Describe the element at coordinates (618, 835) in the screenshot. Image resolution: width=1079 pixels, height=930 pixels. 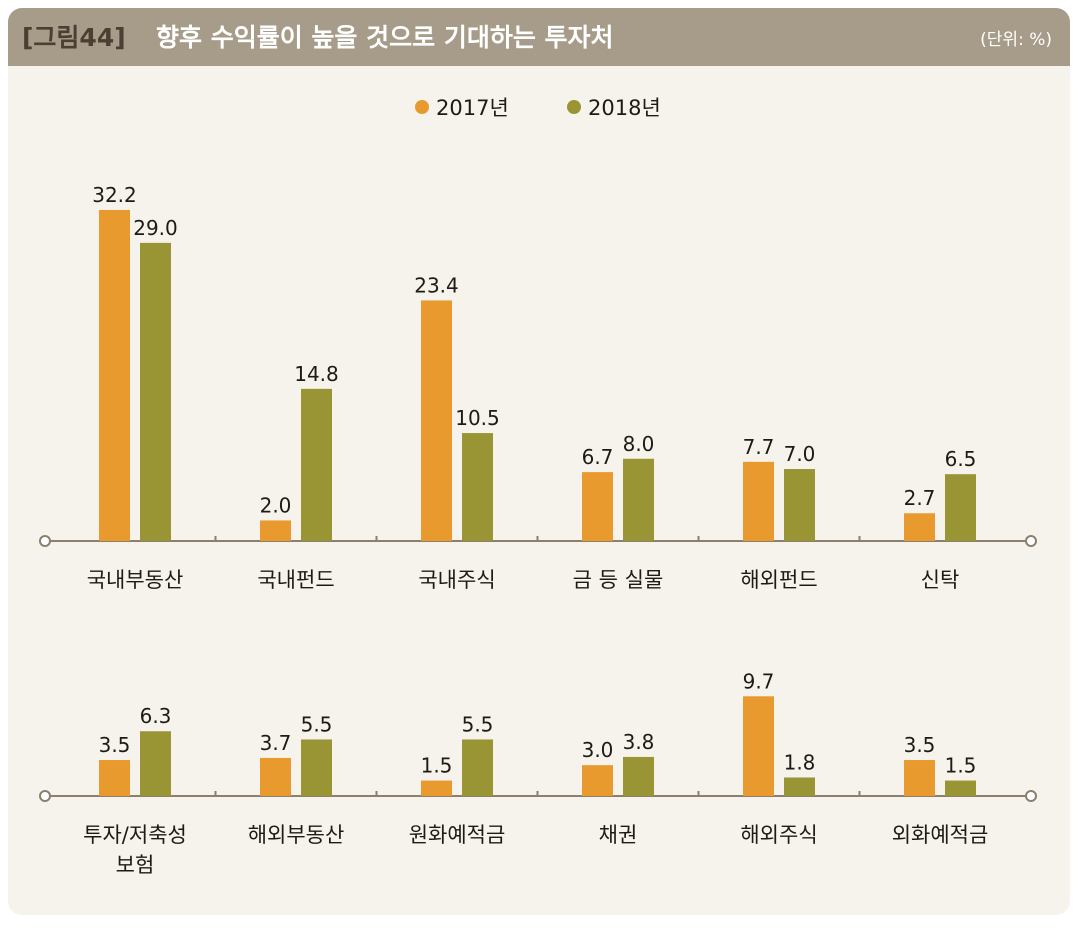
I see `category-label-1-3: 채권` at that location.